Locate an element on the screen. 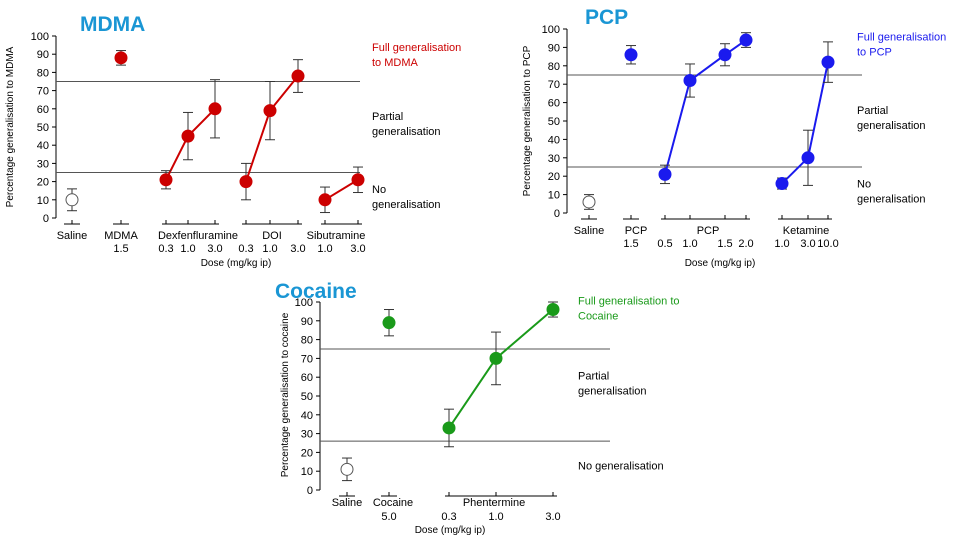  pcp-y-tick-label: 90 is located at coordinates (554, 48).